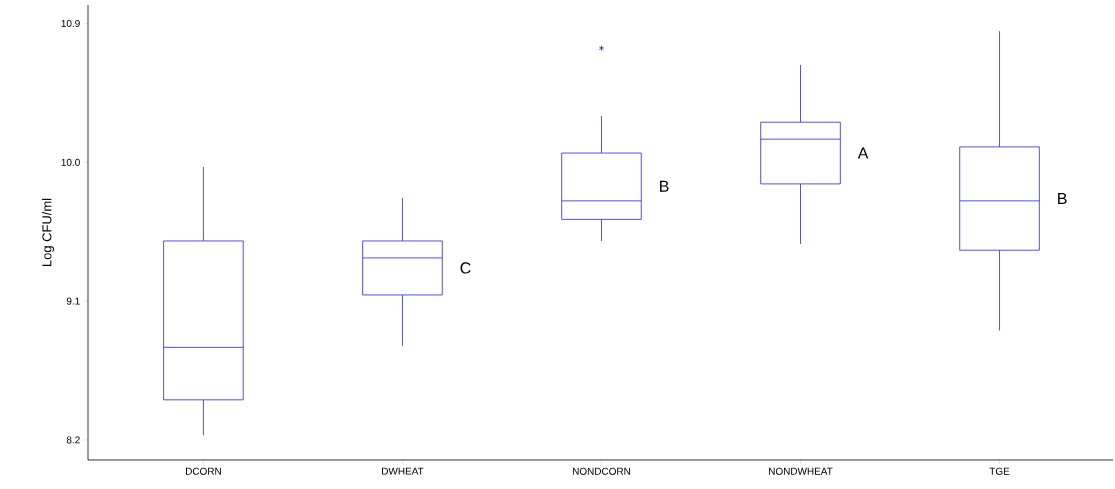 Image resolution: width=1115 pixels, height=489 pixels. I want to click on y-axis-title: Log CFU/ml, so click(48, 232).